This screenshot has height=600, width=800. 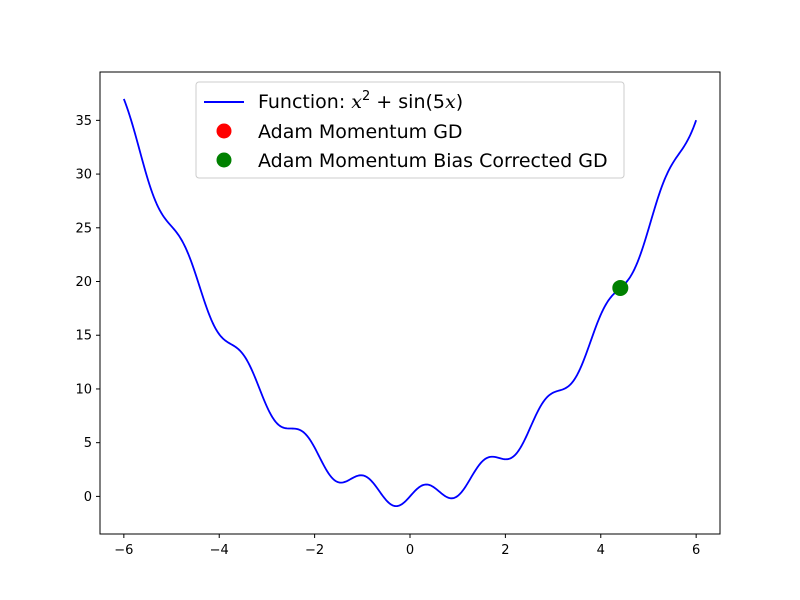 I want to click on x-tick-label: 0, so click(x=410, y=550).